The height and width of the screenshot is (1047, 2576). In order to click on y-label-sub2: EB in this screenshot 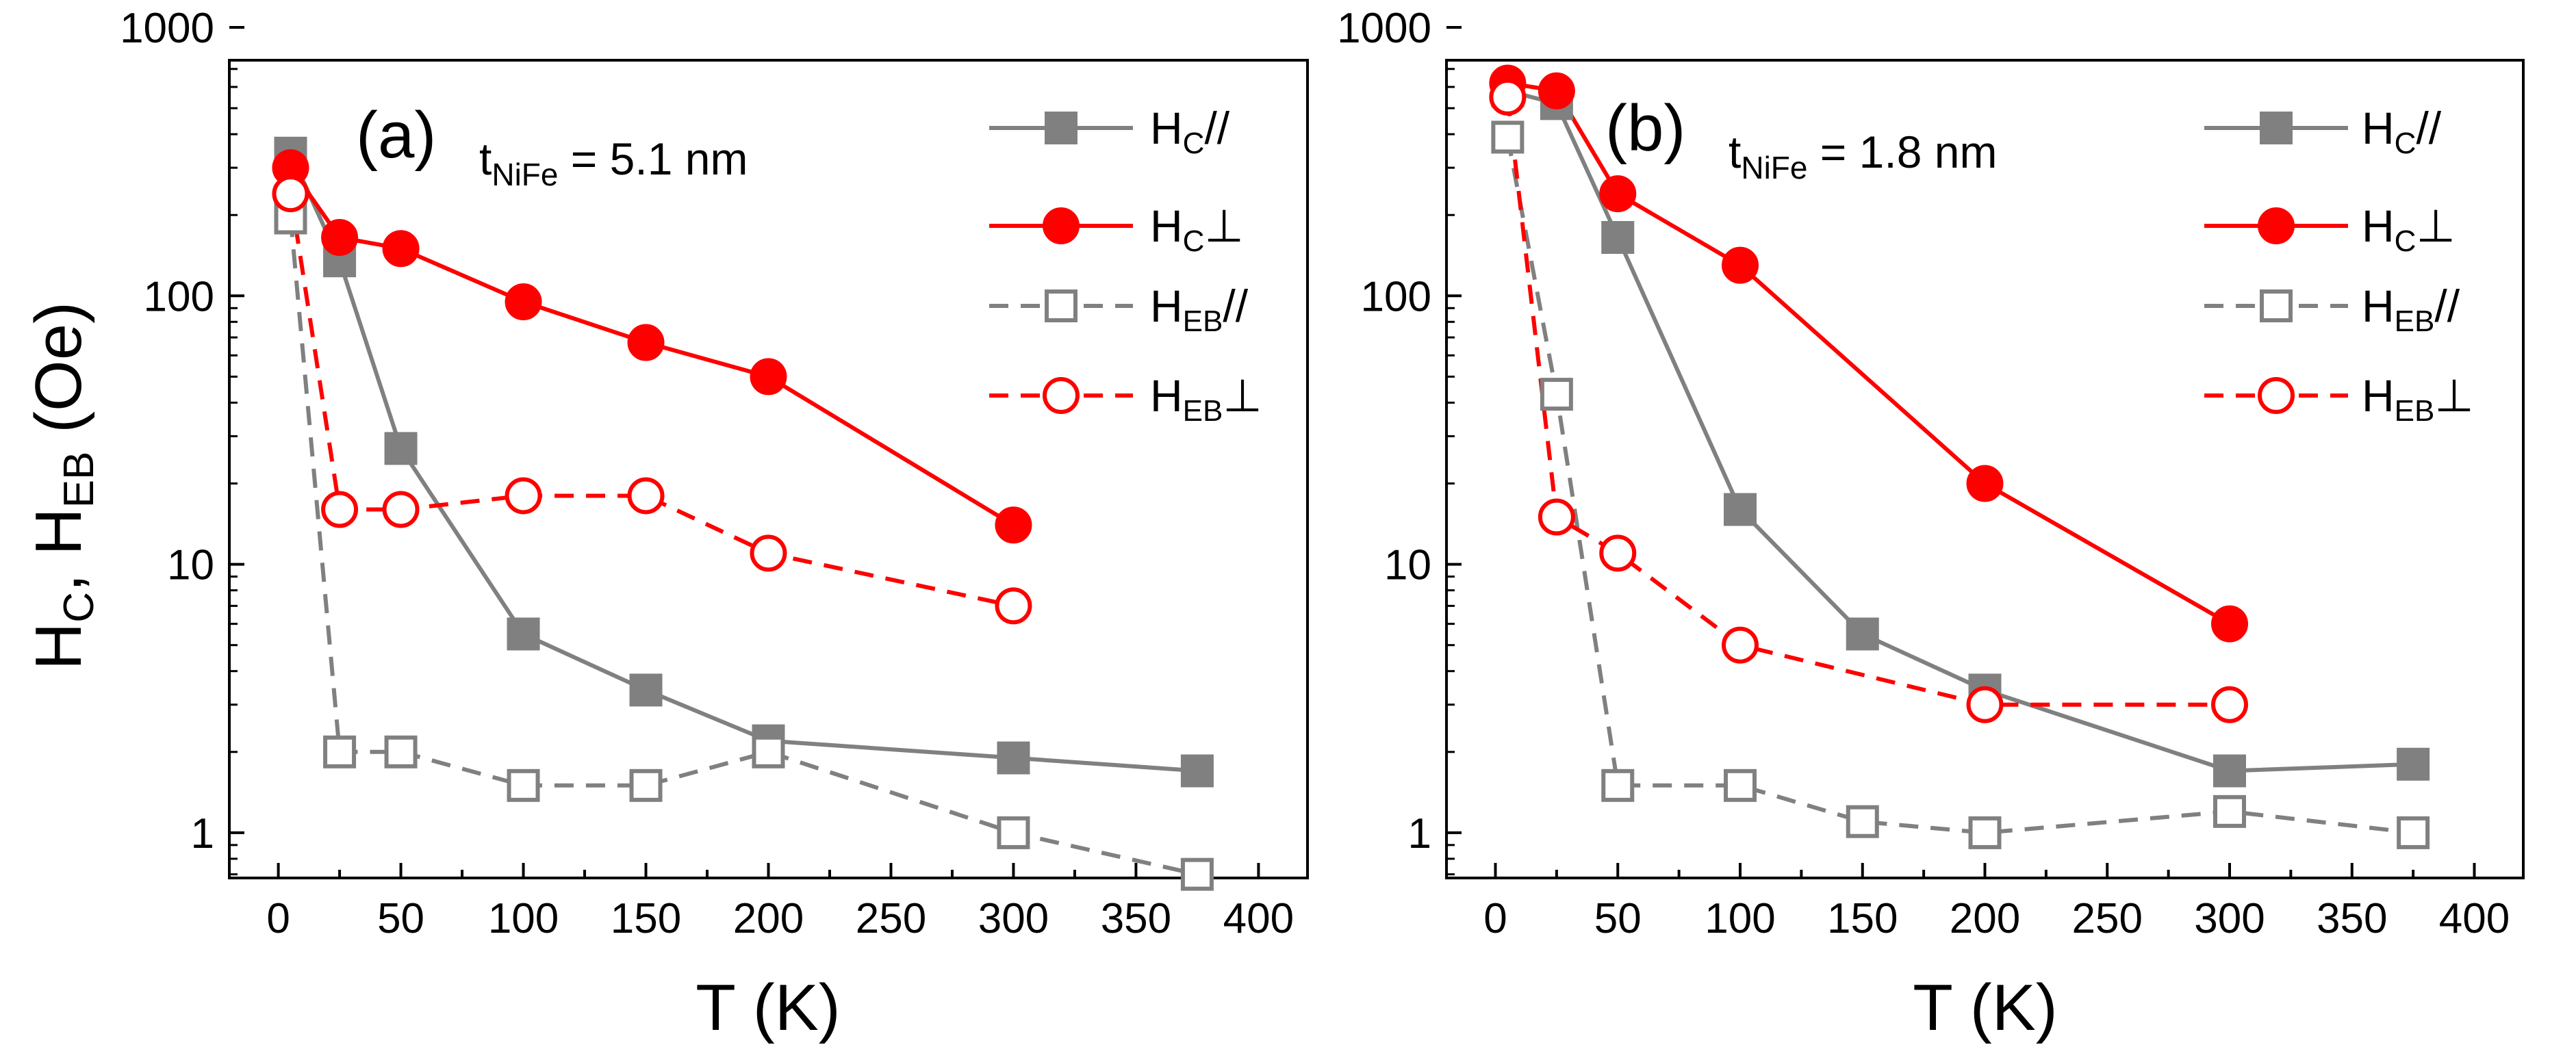, I will do `click(79, 480)`.